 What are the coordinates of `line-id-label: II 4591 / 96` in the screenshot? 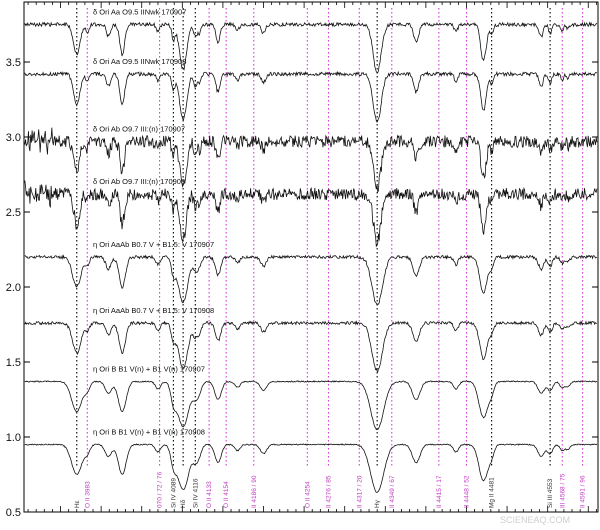 It's located at (583, 491).